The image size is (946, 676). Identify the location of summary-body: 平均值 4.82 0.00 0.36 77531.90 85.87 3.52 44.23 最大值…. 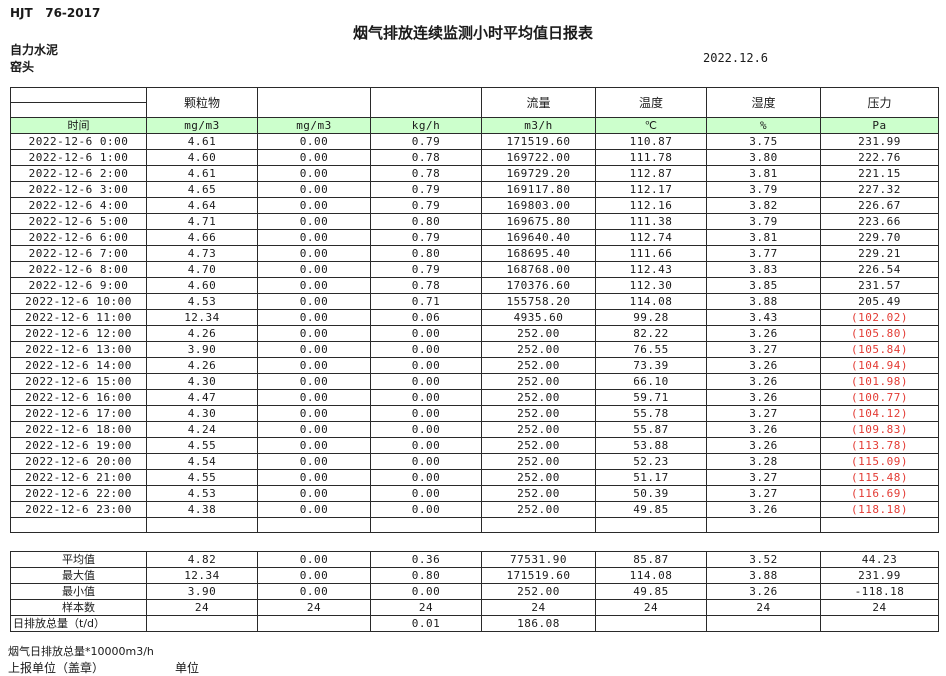
(474, 591).